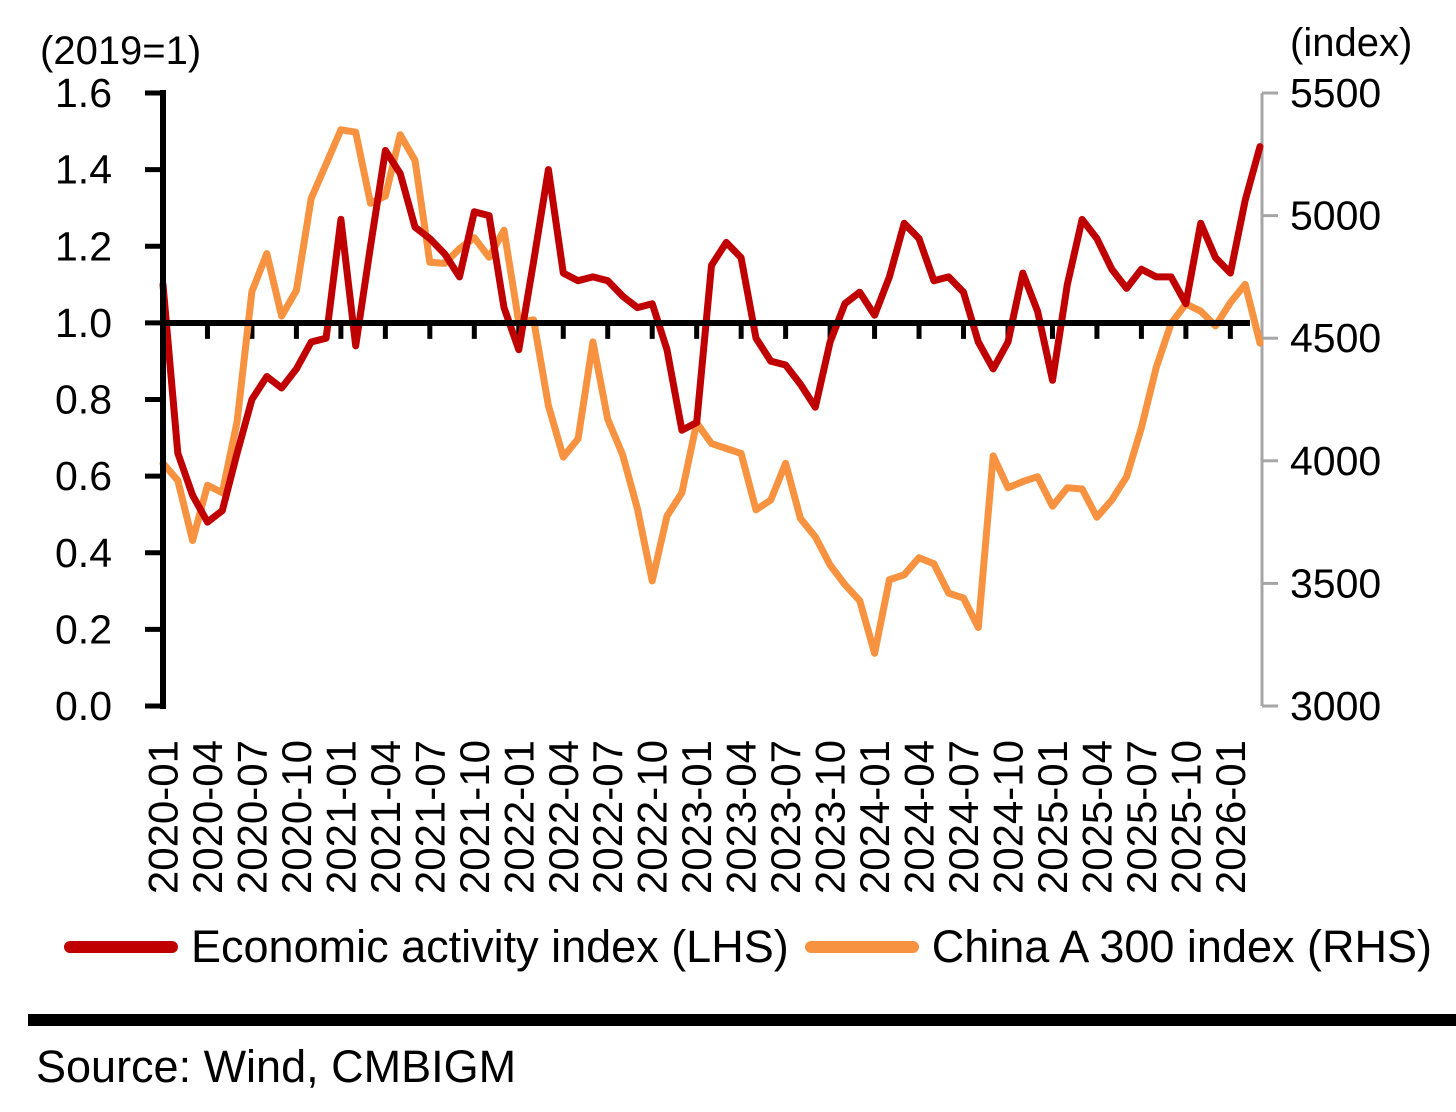 This screenshot has width=1456, height=1112. What do you see at coordinates (83, 323) in the screenshot?
I see `y-axis-tick-label-left: 1.0` at bounding box center [83, 323].